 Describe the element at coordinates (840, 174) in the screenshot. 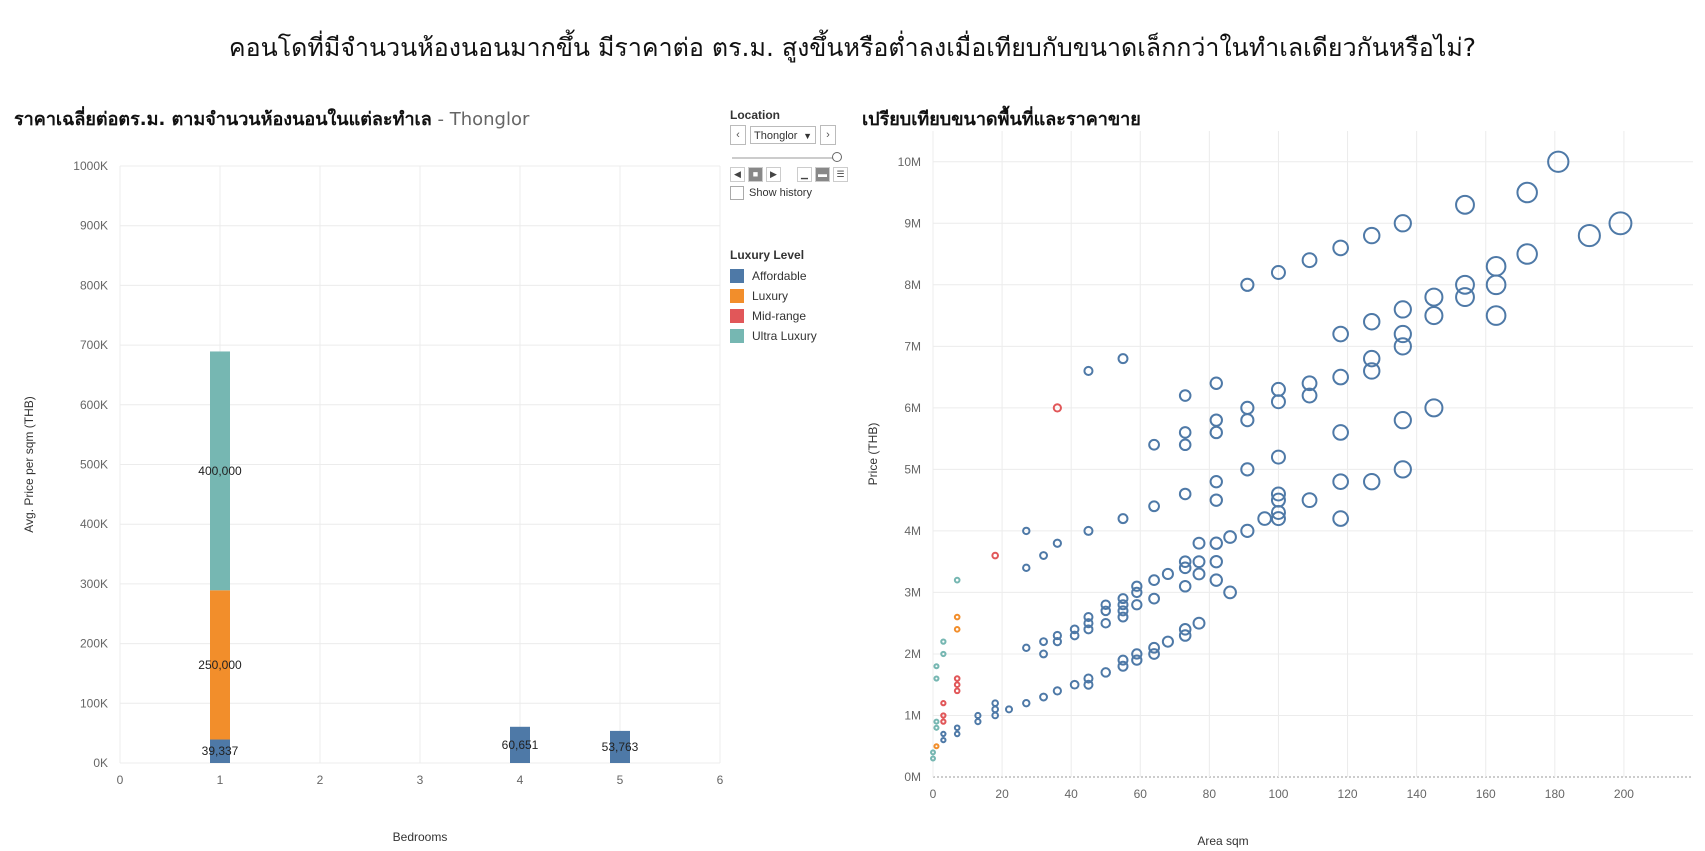

I see `speed-fast-icon: ☰` at that location.